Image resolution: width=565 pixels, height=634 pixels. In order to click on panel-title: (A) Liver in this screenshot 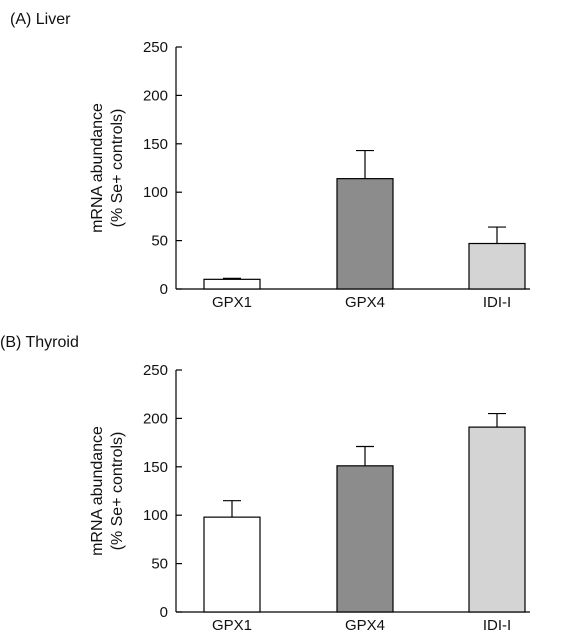, I will do `click(40, 19)`.